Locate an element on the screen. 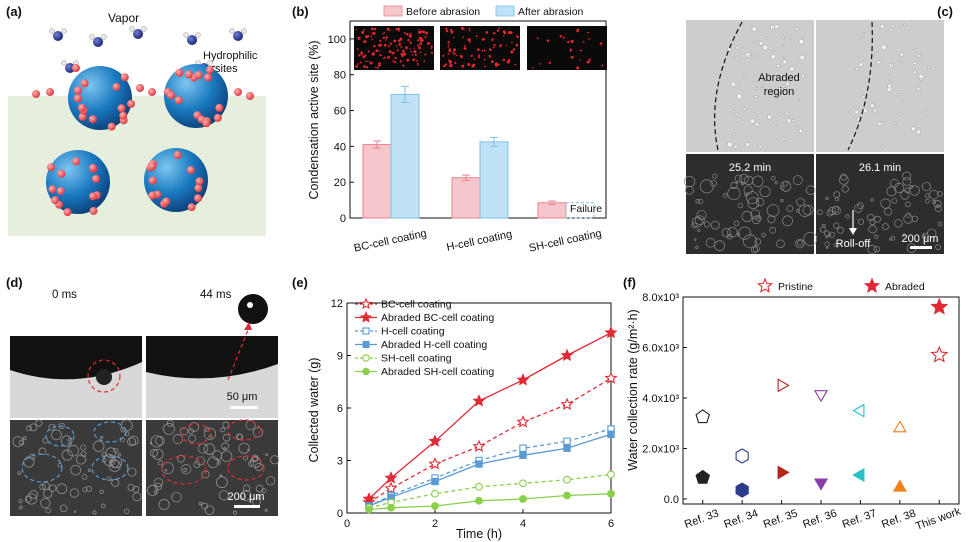 The height and width of the screenshot is (542, 969). microscopy-insets is located at coordinates (480, 48).